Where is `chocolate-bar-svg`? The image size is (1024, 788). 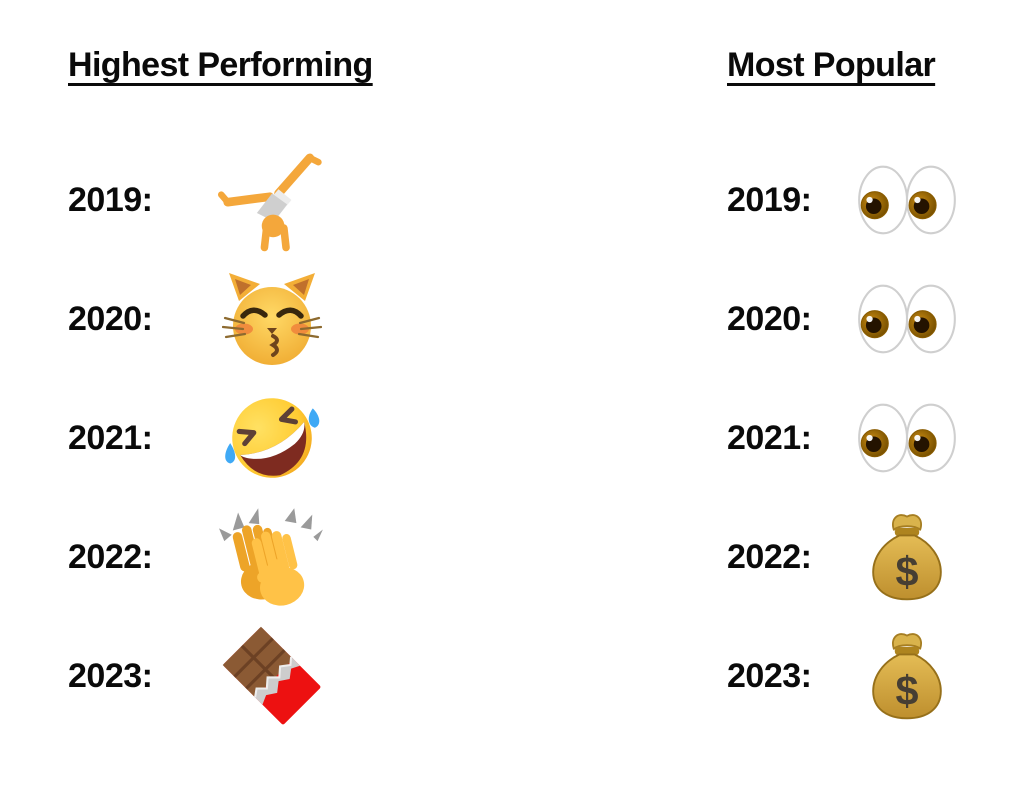
chocolate-bar-svg is located at coordinates (272, 676).